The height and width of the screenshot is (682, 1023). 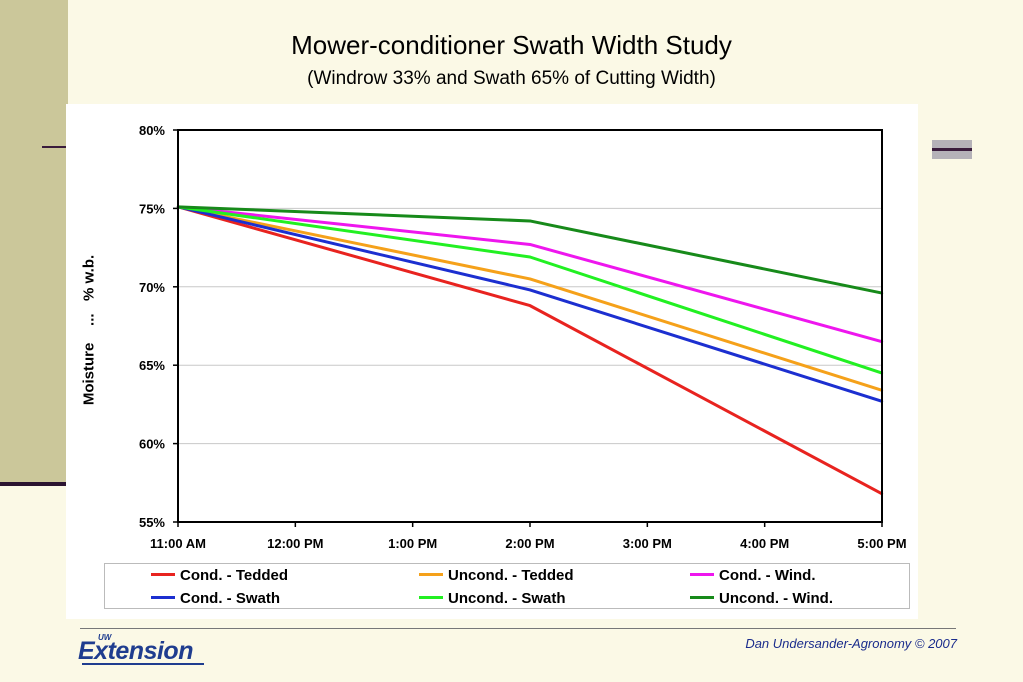 I want to click on y-tick-label: 75%, so click(x=152, y=208).